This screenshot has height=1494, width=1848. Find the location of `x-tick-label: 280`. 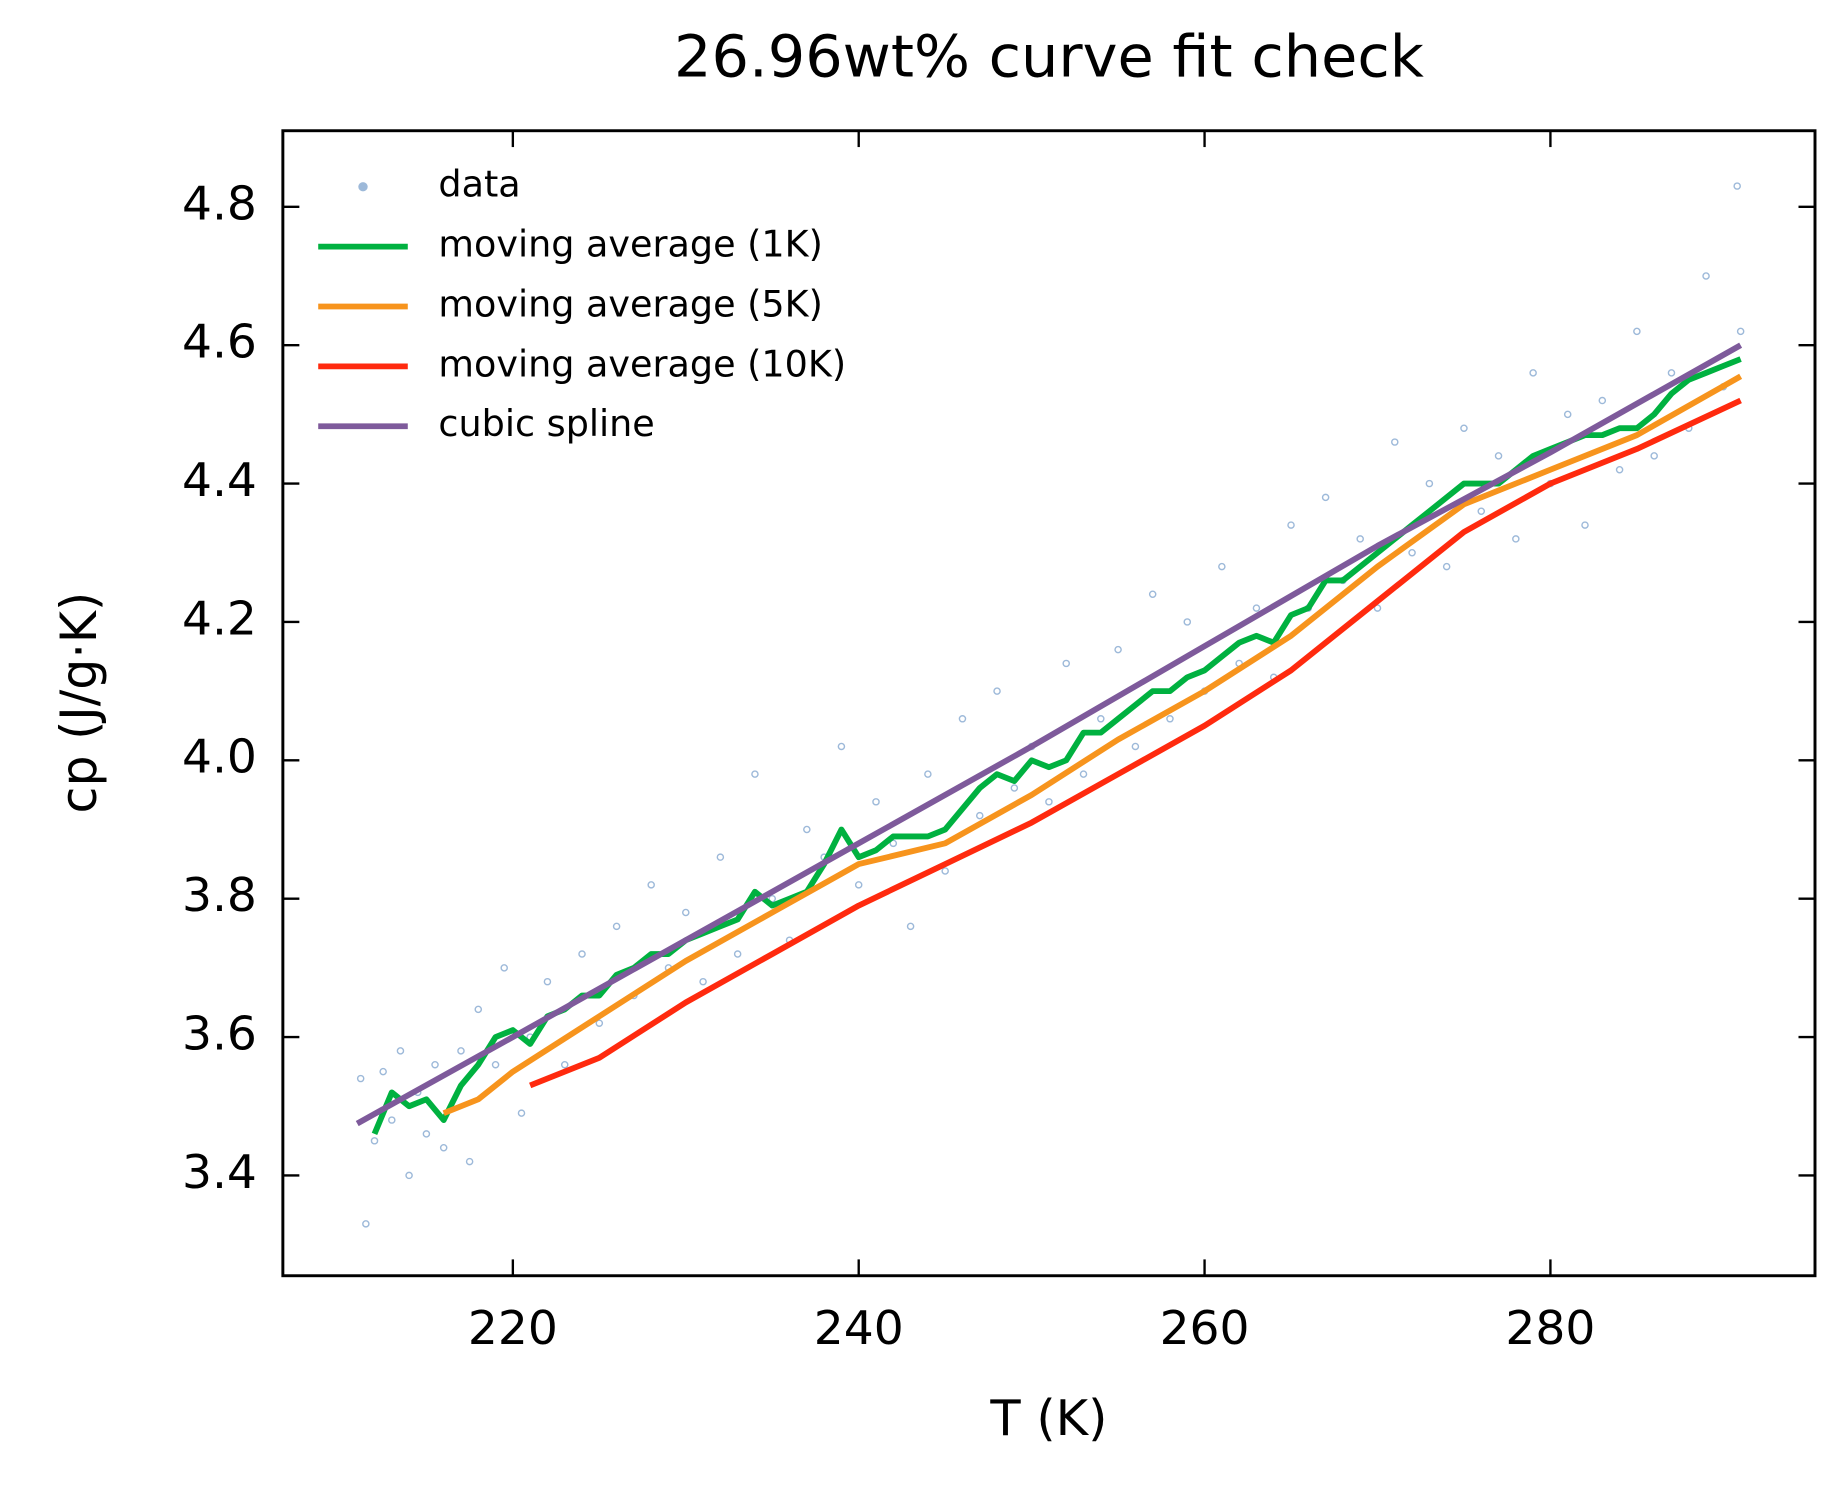

x-tick-label: 280 is located at coordinates (1550, 1328).